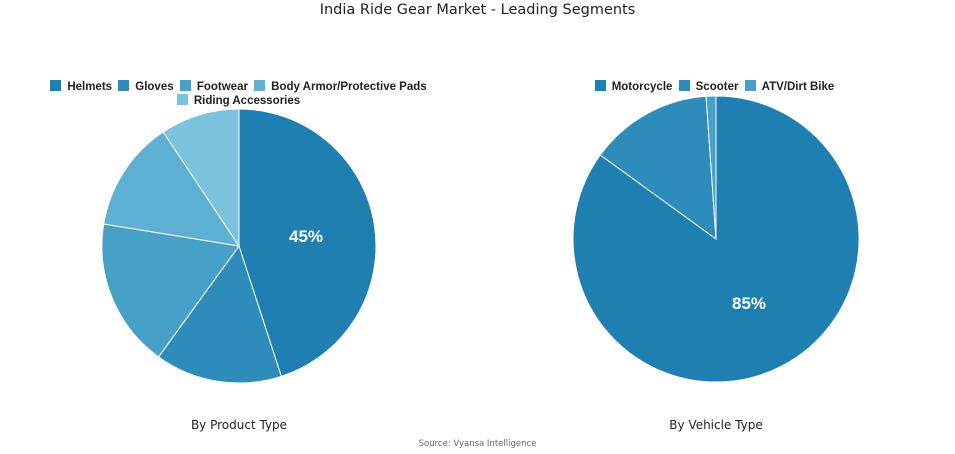  I want to click on legend-item-footwear: Footwear, so click(213, 87).